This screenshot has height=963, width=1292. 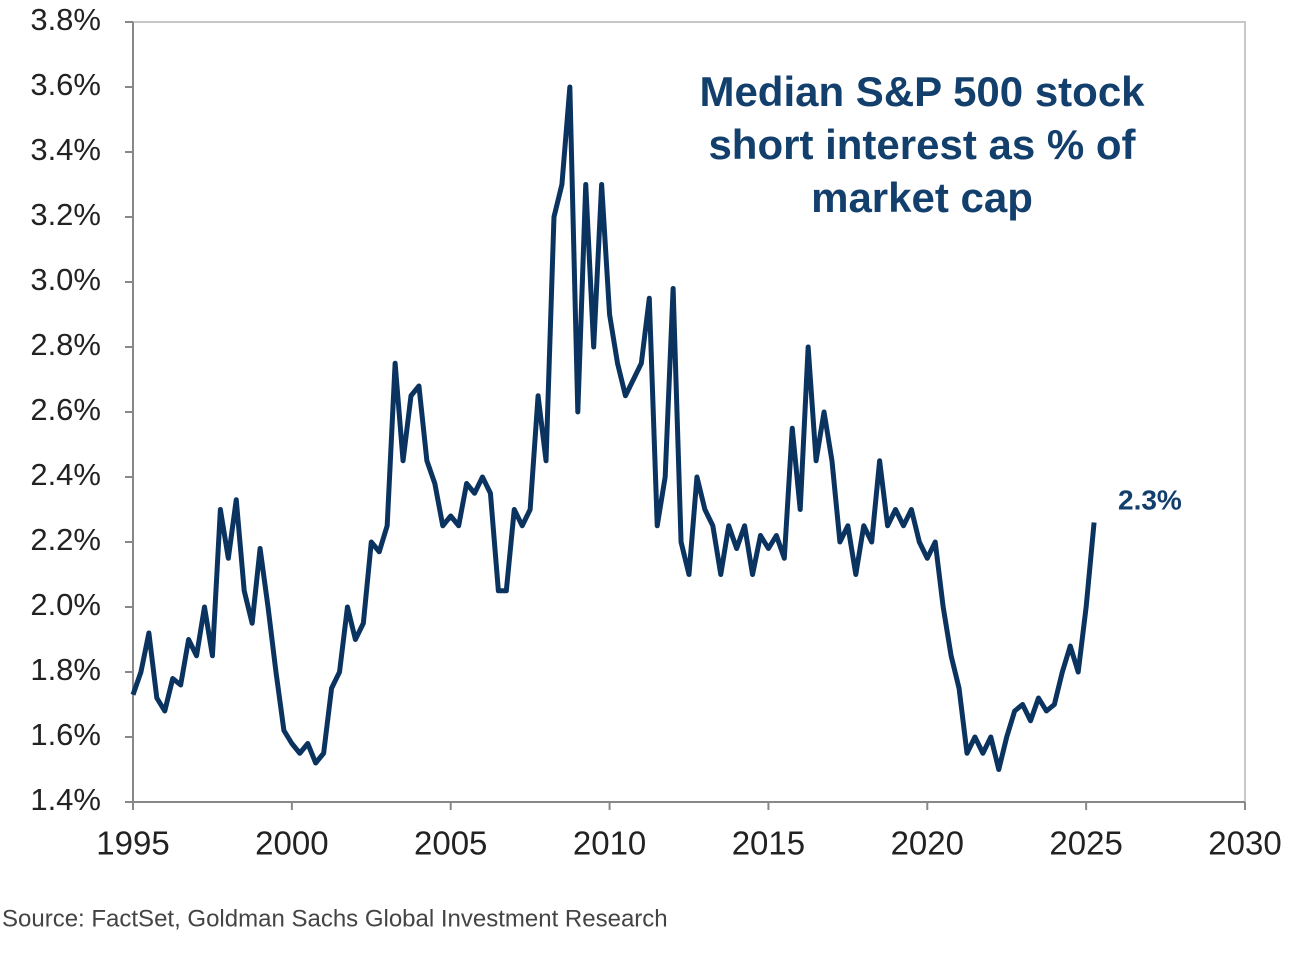 I want to click on y-tick-label: 2.4%, so click(x=65, y=474).